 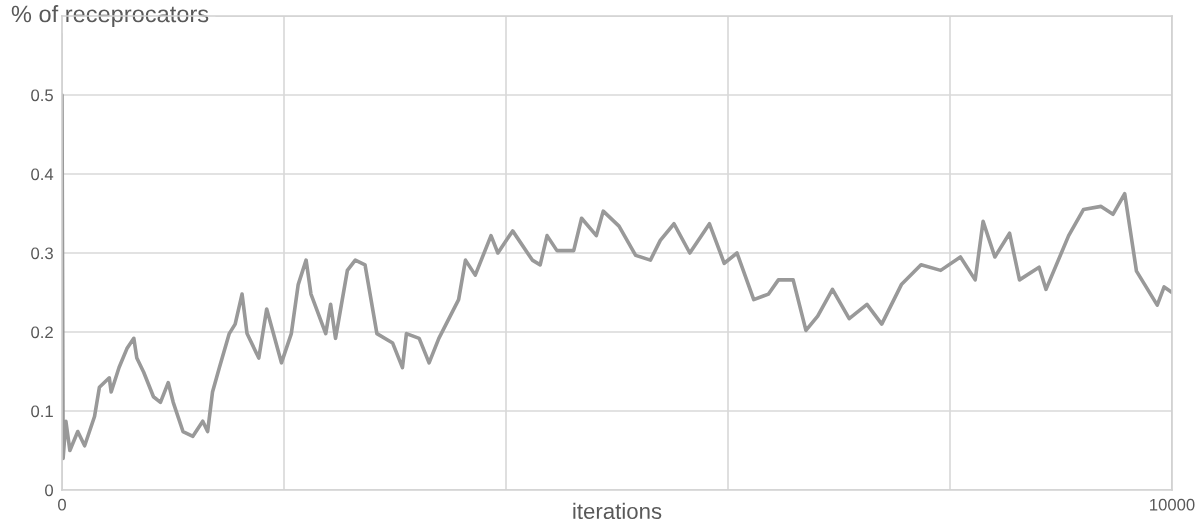 I want to click on y-tick-label: 0, so click(x=49, y=490).